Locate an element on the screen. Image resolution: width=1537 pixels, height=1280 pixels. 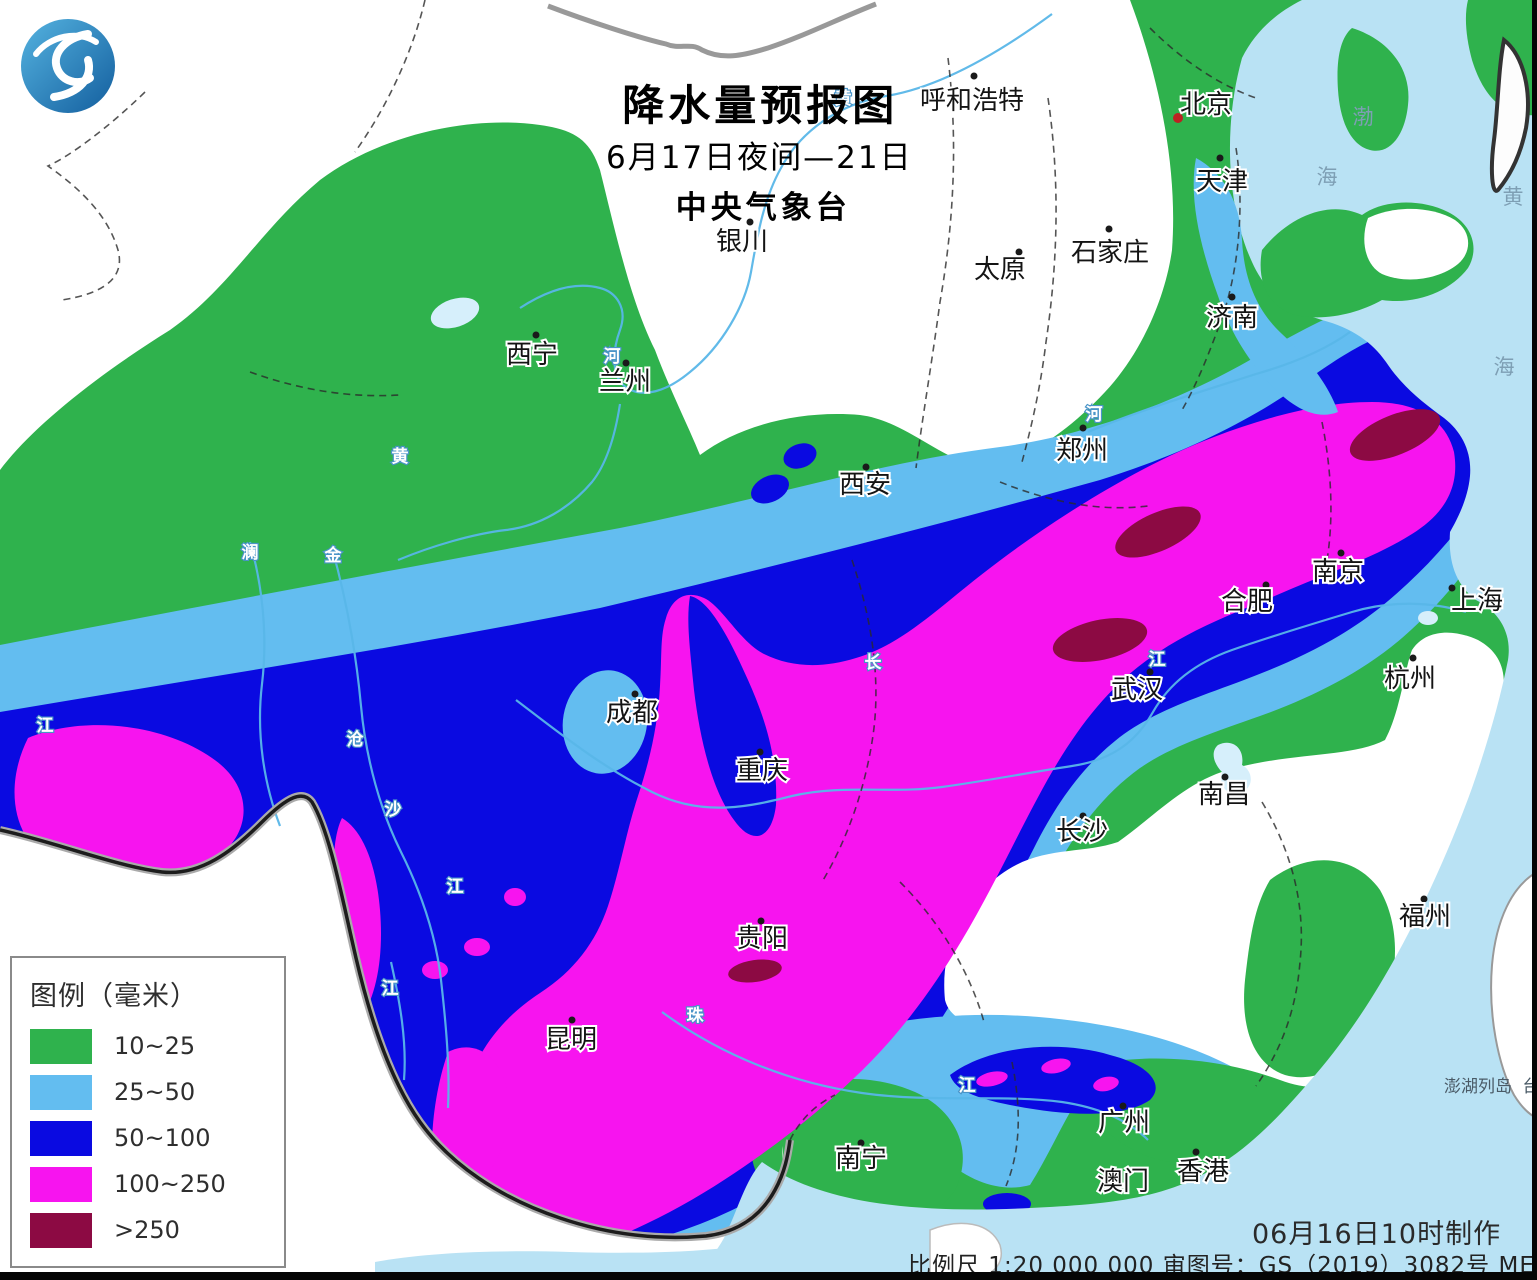
city-label: 福州 is located at coordinates (1425, 917).